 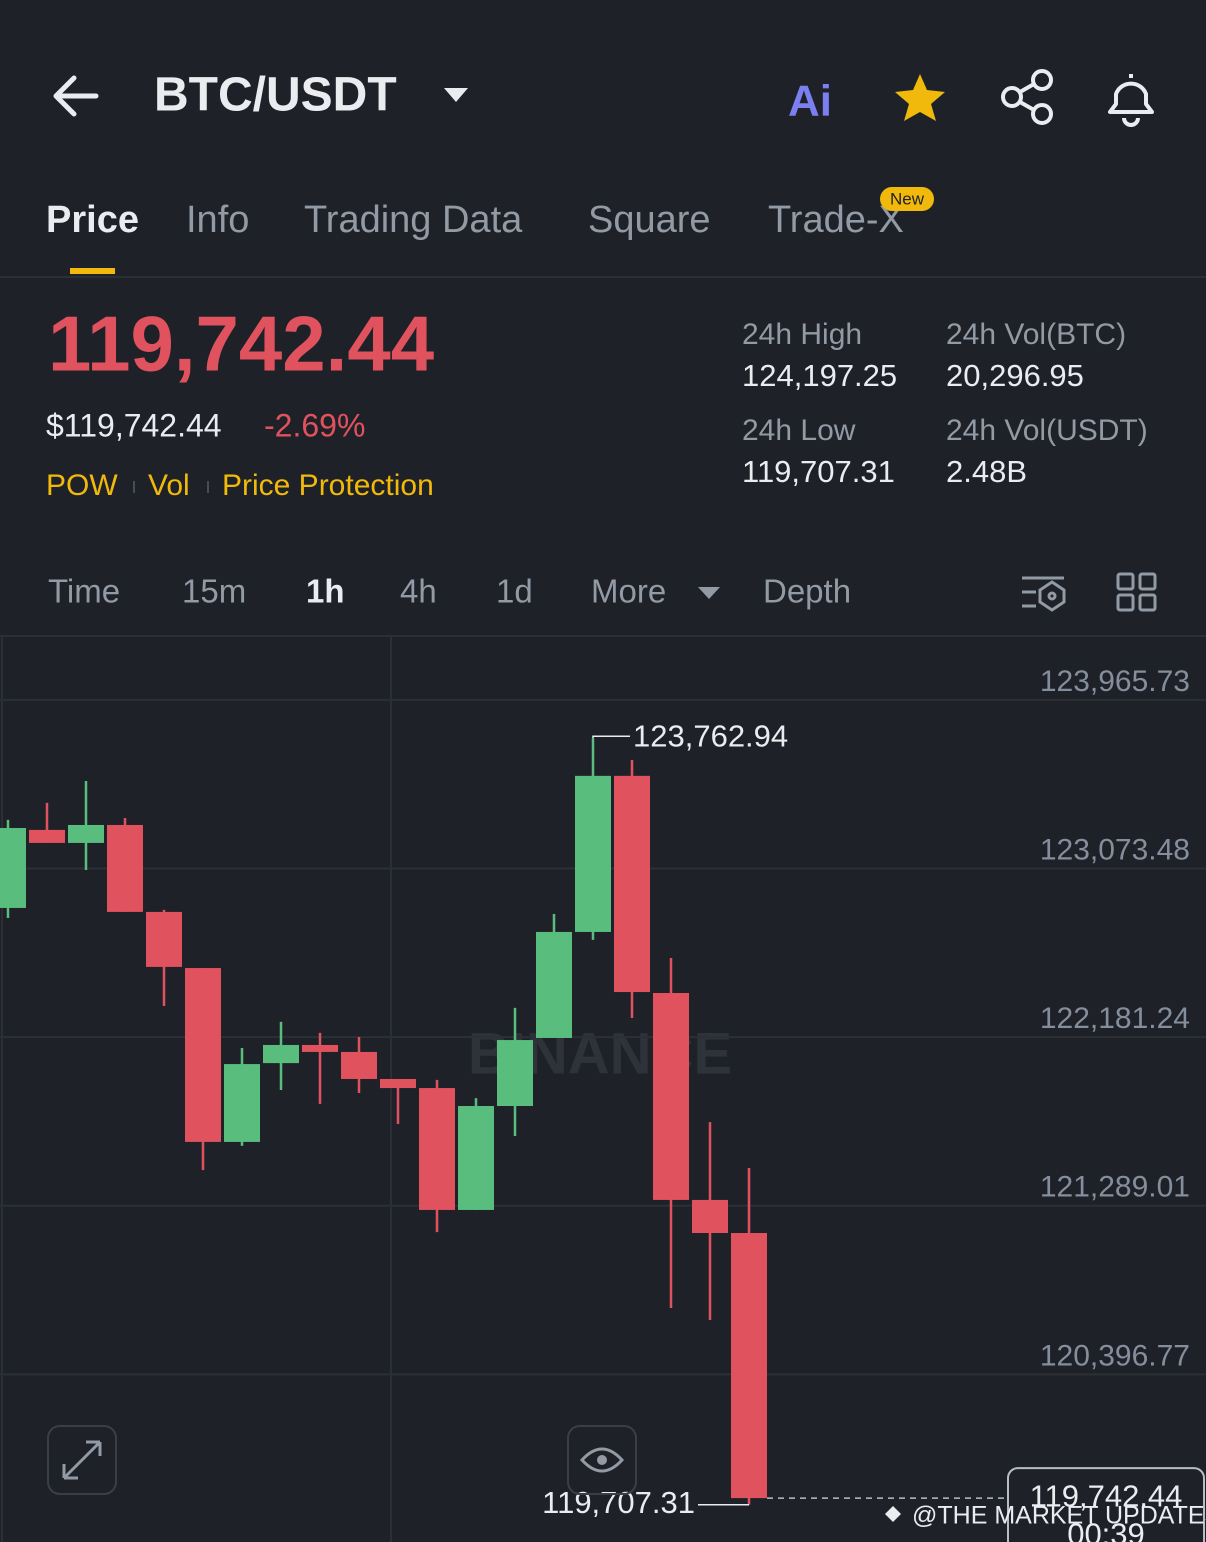 I want to click on tab: Trading Data, so click(x=413, y=220).